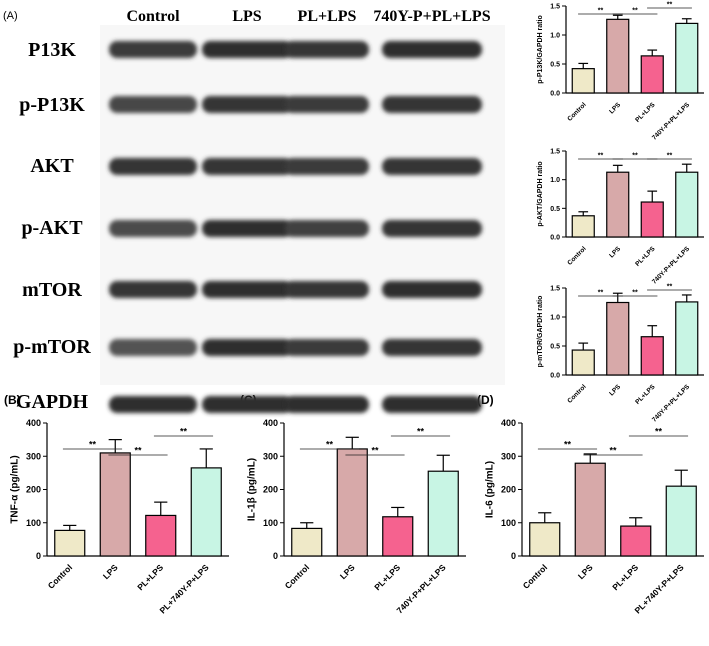  Describe the element at coordinates (585, 571) in the screenshot. I see `category-label: LPS` at that location.